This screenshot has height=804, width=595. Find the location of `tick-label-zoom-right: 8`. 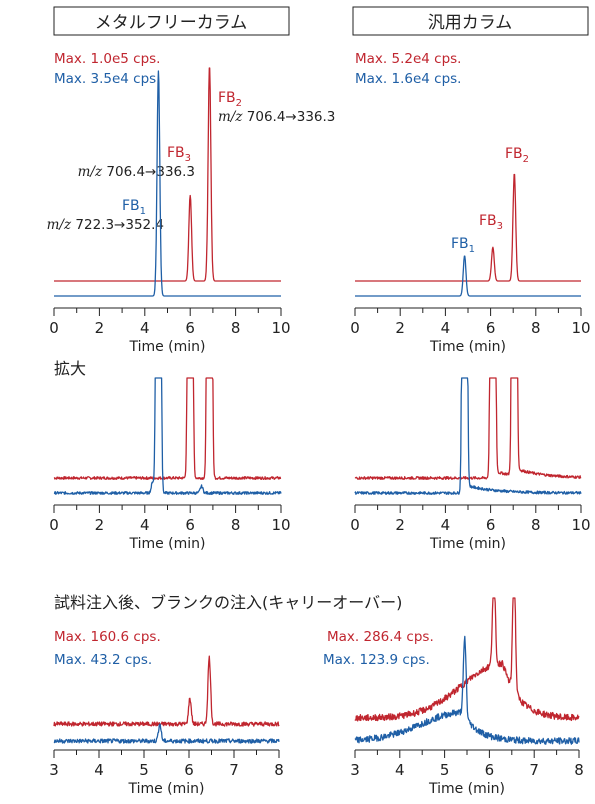

tick-label-zoom-right: 8 is located at coordinates (536, 525).